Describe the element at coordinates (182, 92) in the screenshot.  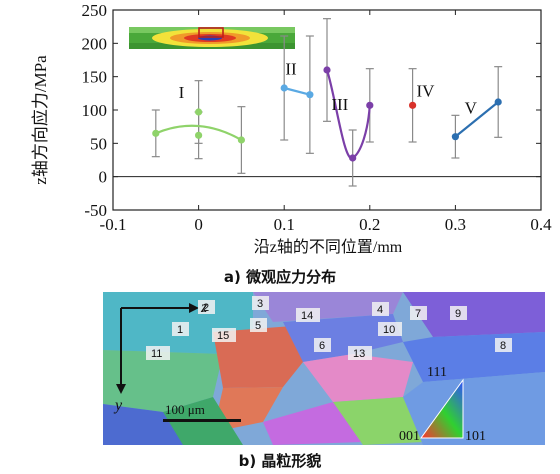
I see `series-label-I: I` at that location.